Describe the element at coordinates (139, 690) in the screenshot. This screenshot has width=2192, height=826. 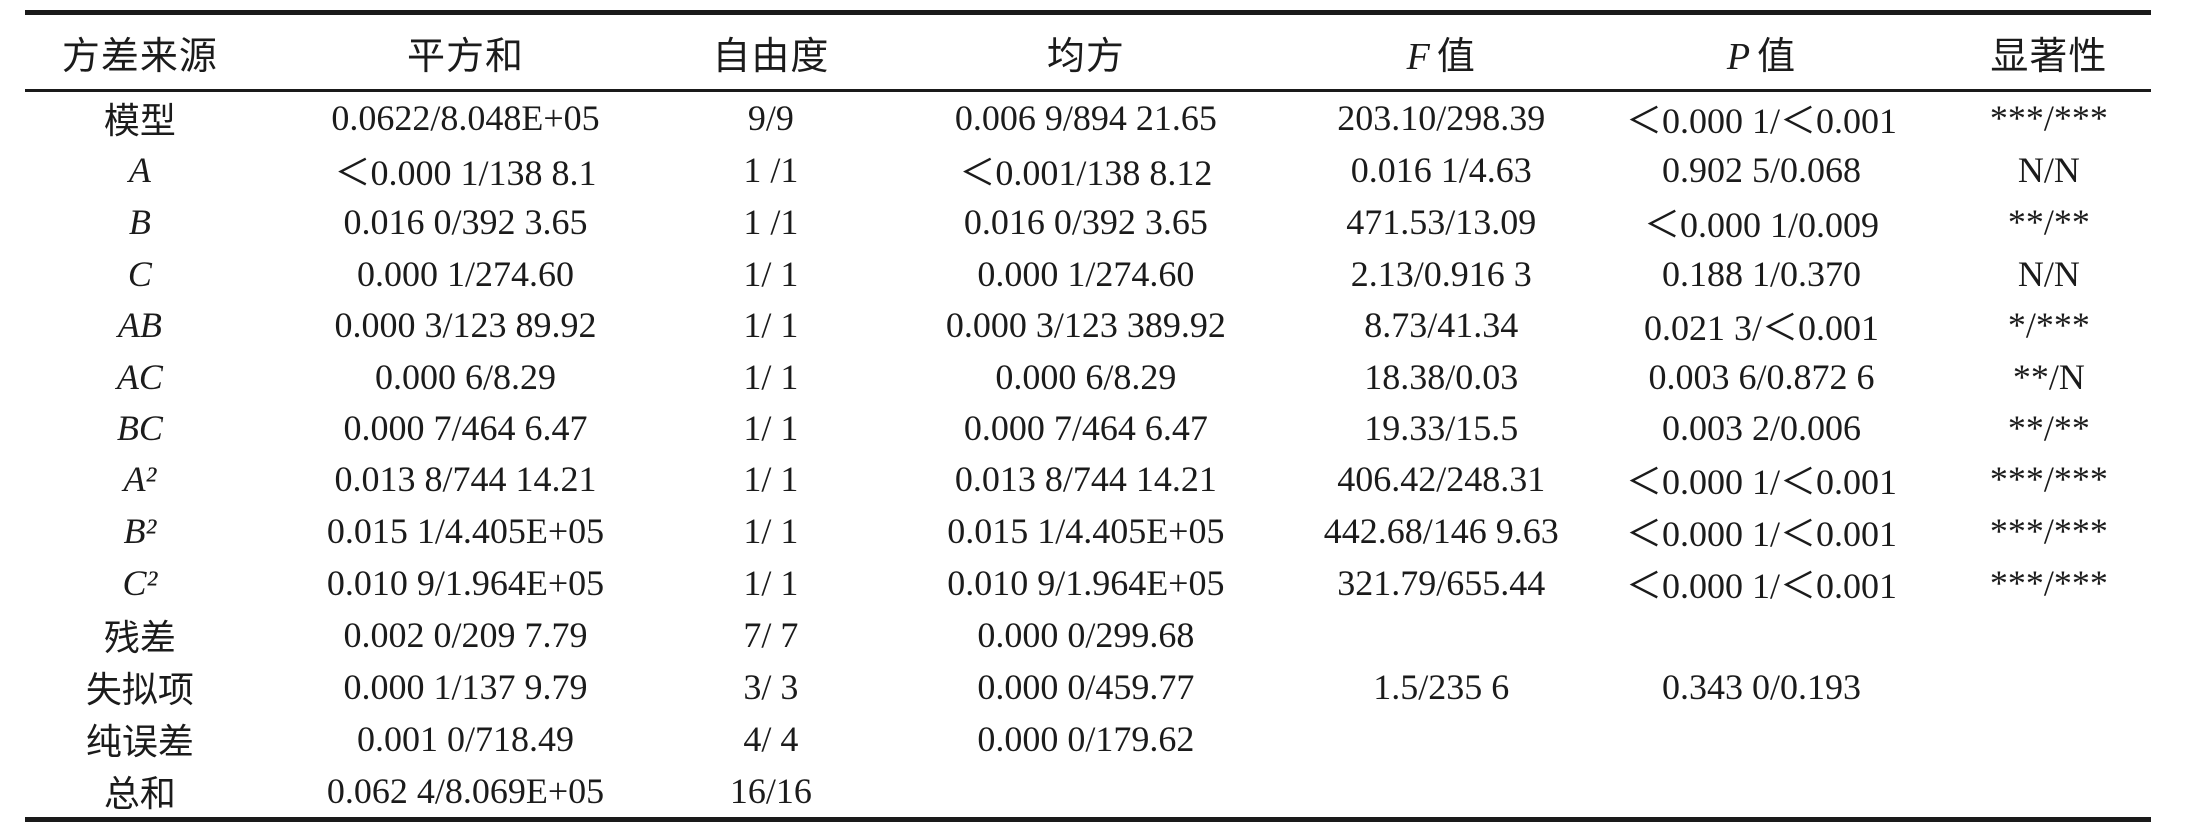
I see `source-cell: 失拟项` at that location.